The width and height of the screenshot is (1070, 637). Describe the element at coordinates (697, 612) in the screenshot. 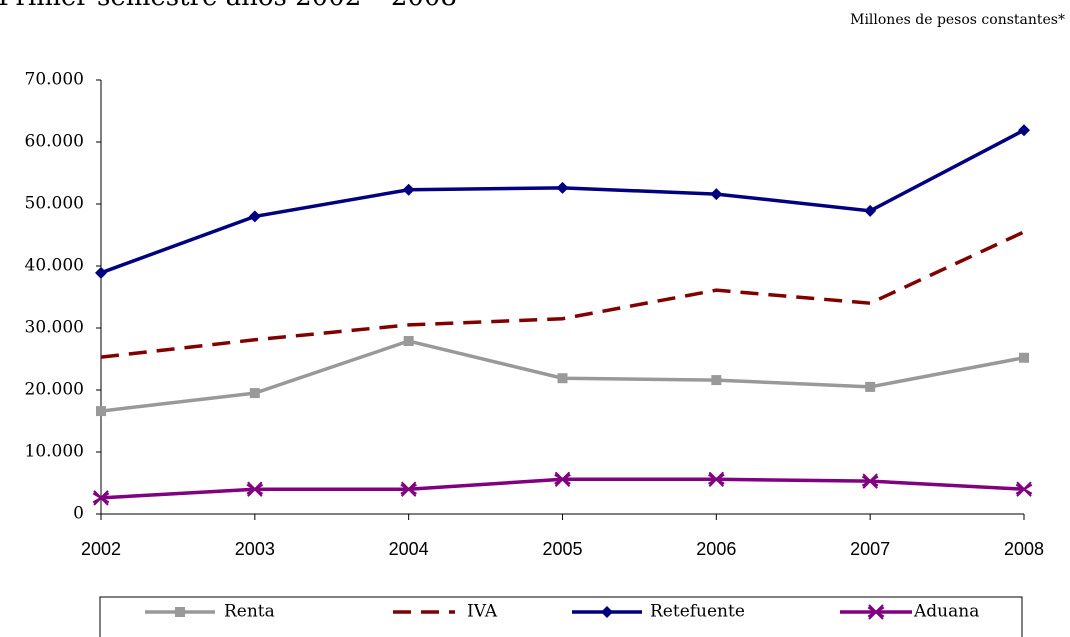

I see `legend-label: Retefuente` at that location.